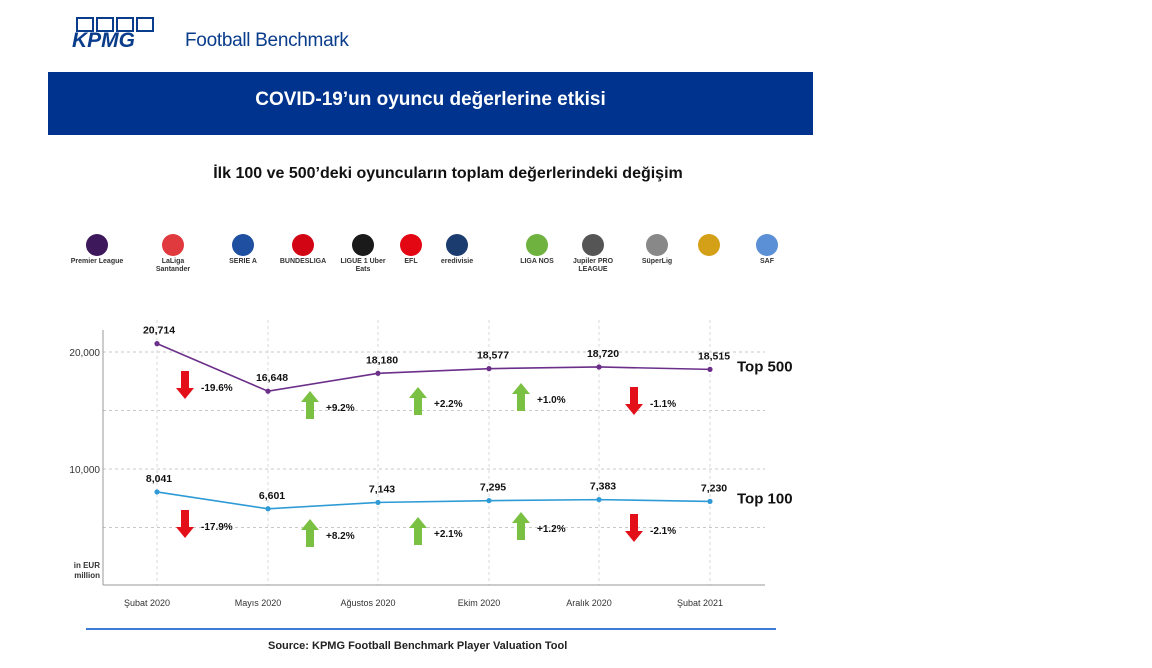 This screenshot has height=668, width=1152. I want to click on series-name-label: Top 500, so click(765, 366).